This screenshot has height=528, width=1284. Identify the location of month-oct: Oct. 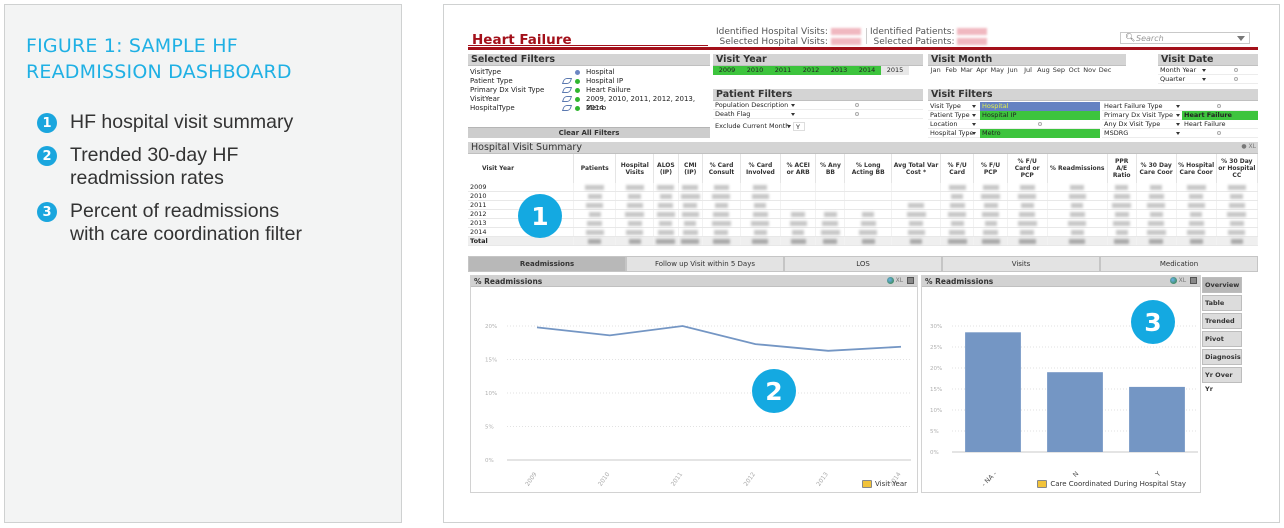
(1074, 70).